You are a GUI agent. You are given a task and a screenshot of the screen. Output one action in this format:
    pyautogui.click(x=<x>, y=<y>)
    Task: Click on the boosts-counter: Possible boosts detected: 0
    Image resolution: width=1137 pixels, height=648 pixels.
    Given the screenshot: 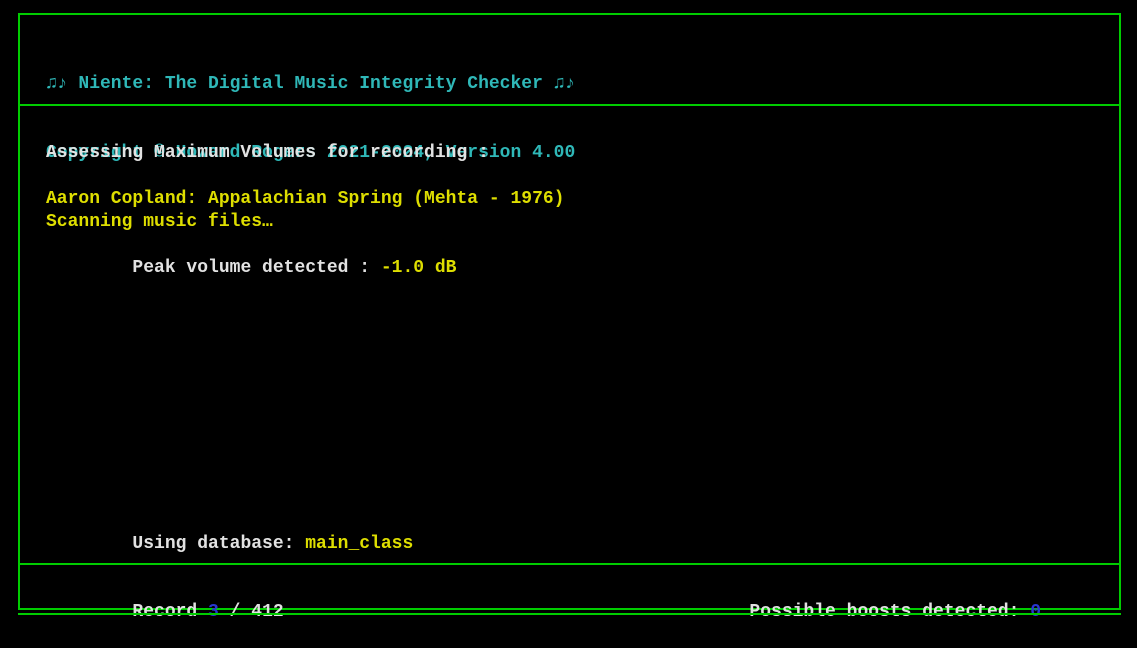 What is the action you would take?
    pyautogui.click(x=852, y=612)
    